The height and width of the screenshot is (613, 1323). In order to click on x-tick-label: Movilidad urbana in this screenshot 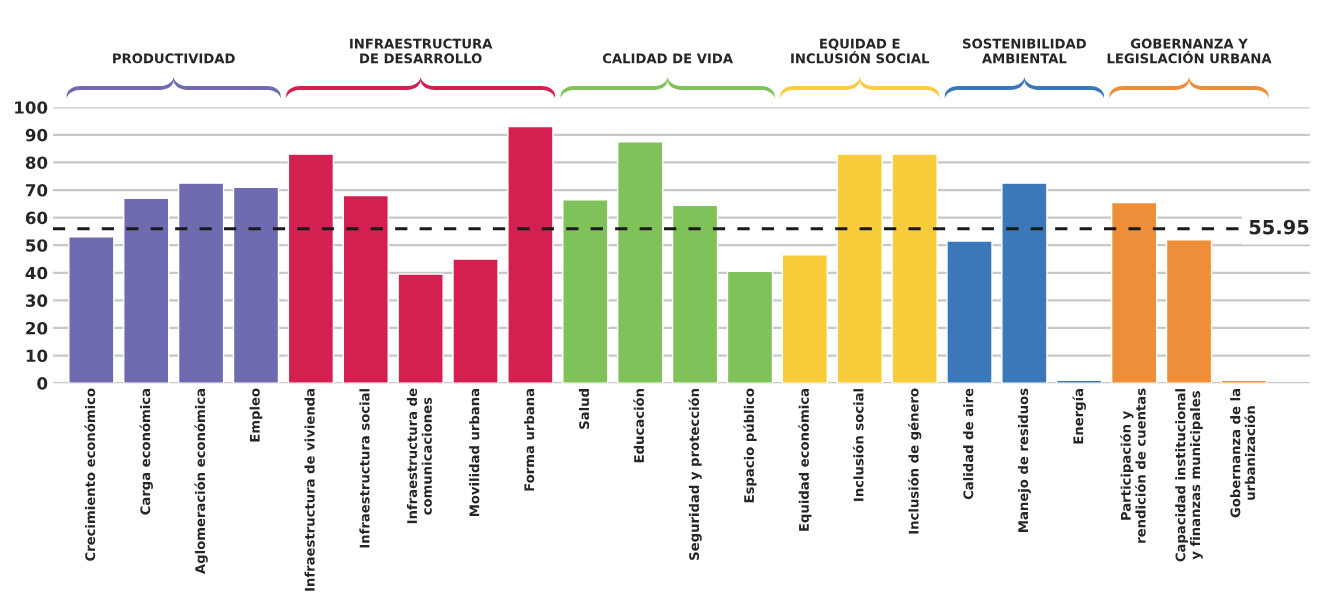, I will do `click(474, 453)`.